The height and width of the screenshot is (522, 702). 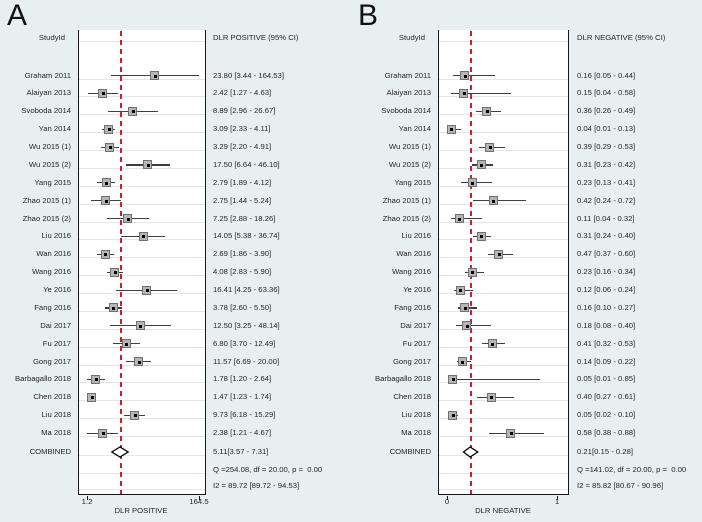 What do you see at coordinates (46, 111) in the screenshot?
I see `study-label: Svoboda 2014` at bounding box center [46, 111].